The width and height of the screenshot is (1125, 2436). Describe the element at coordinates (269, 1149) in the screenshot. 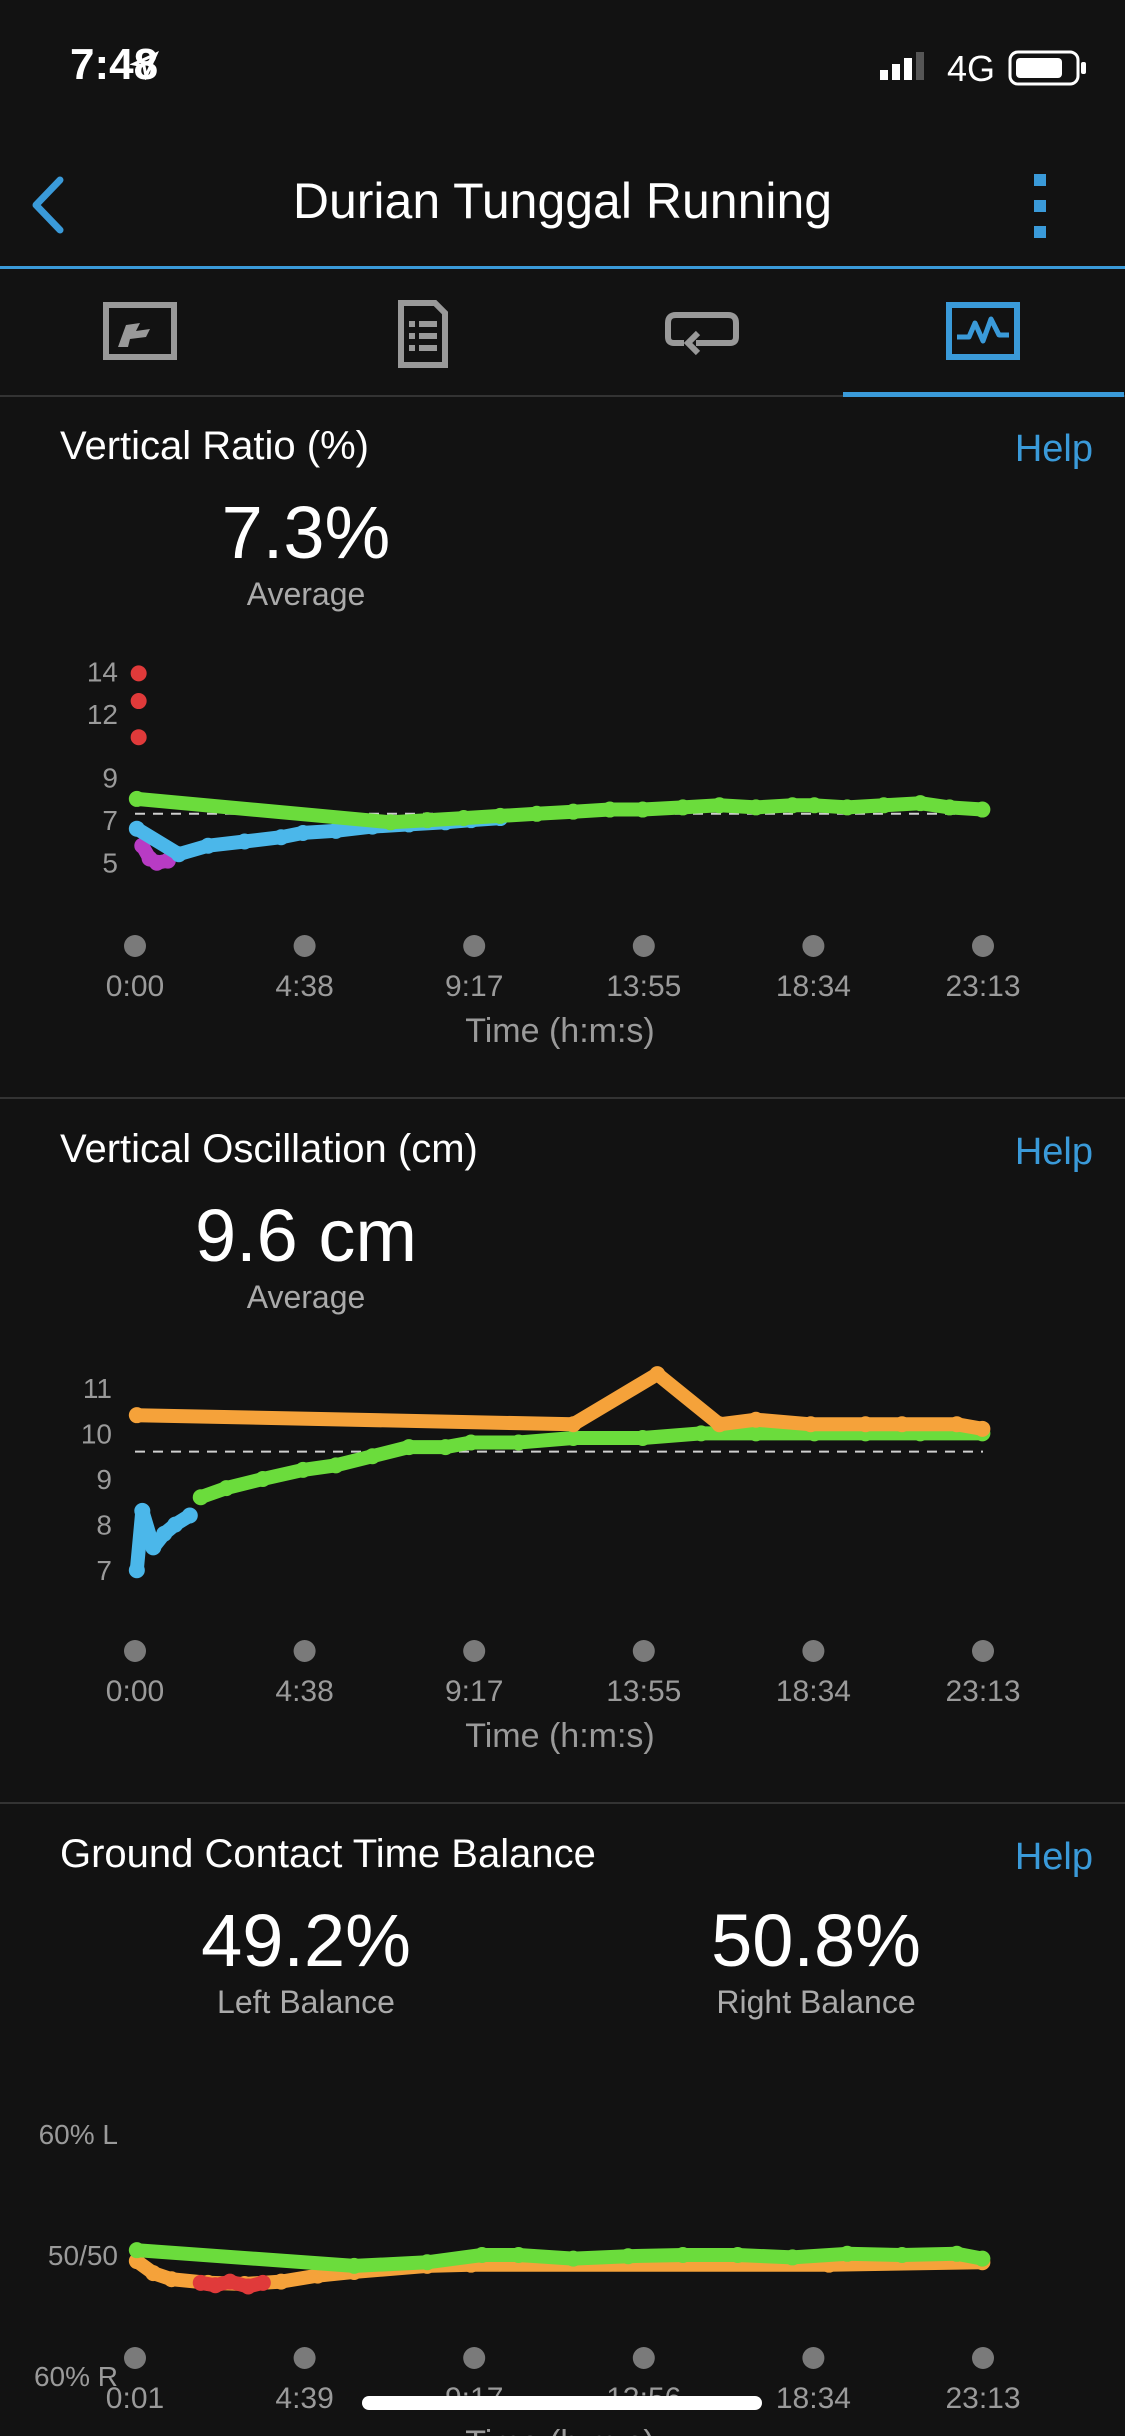

I see `section-title: Vertical Oscillation (cm)` at that location.